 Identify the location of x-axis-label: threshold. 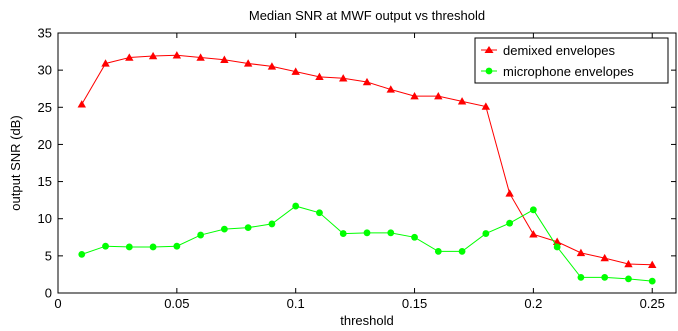
(366, 319).